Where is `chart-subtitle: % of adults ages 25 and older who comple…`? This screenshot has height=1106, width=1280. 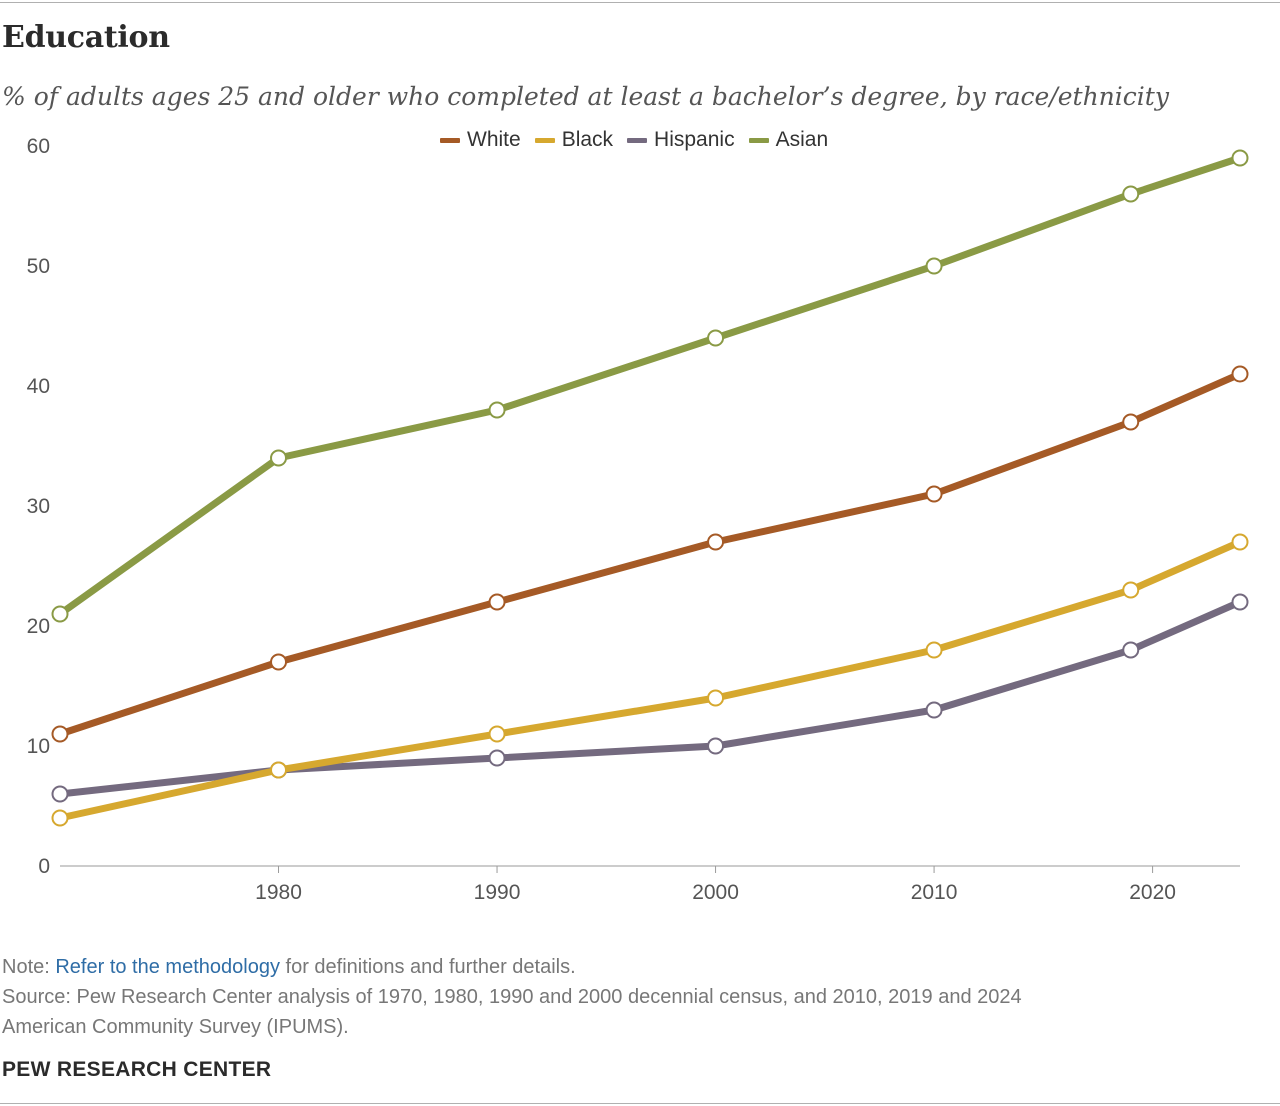 chart-subtitle: % of adults ages 25 and older who comple… is located at coordinates (585, 96).